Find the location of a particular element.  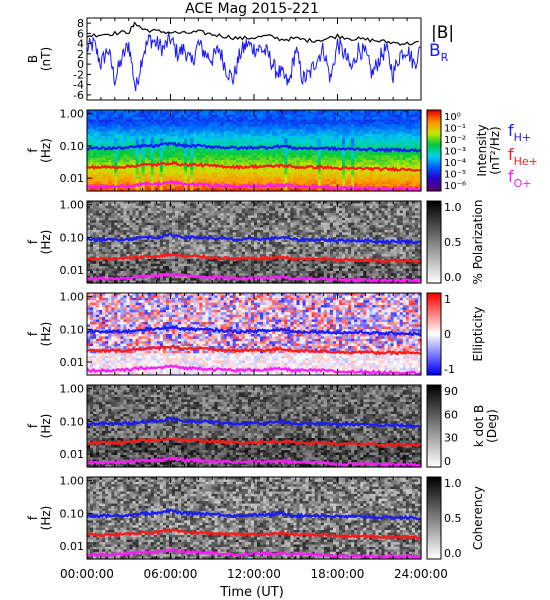

legend-f-he-plus: fHe+ is located at coordinates (523, 156).